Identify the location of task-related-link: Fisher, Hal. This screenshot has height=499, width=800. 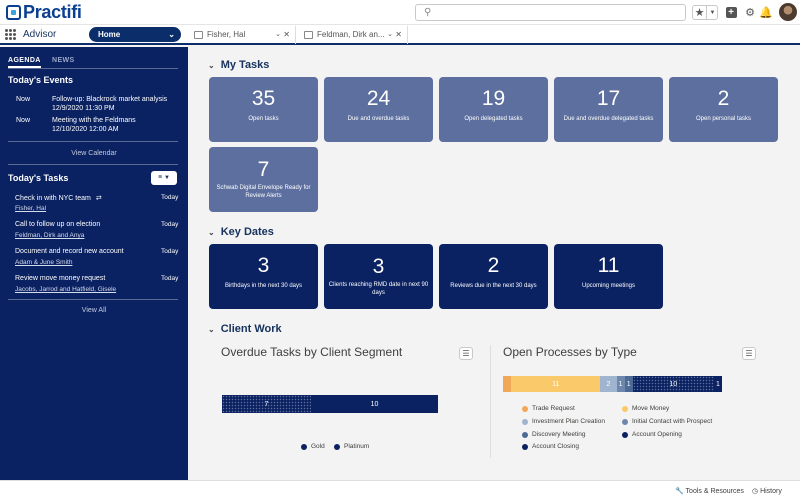
(31, 208).